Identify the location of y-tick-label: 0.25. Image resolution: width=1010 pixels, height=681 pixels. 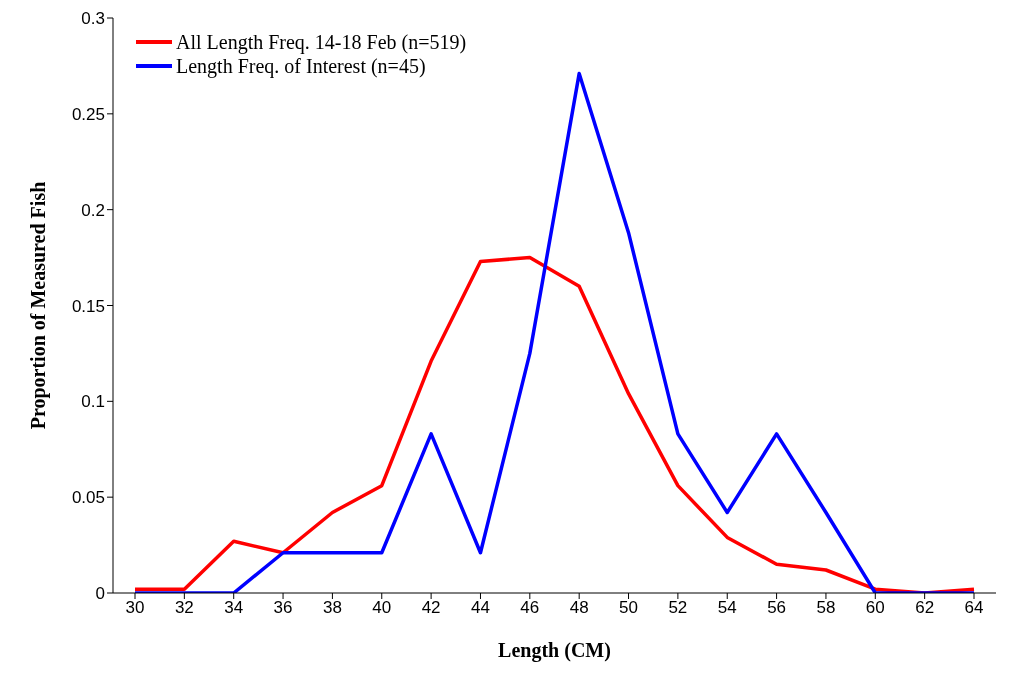
(88, 114).